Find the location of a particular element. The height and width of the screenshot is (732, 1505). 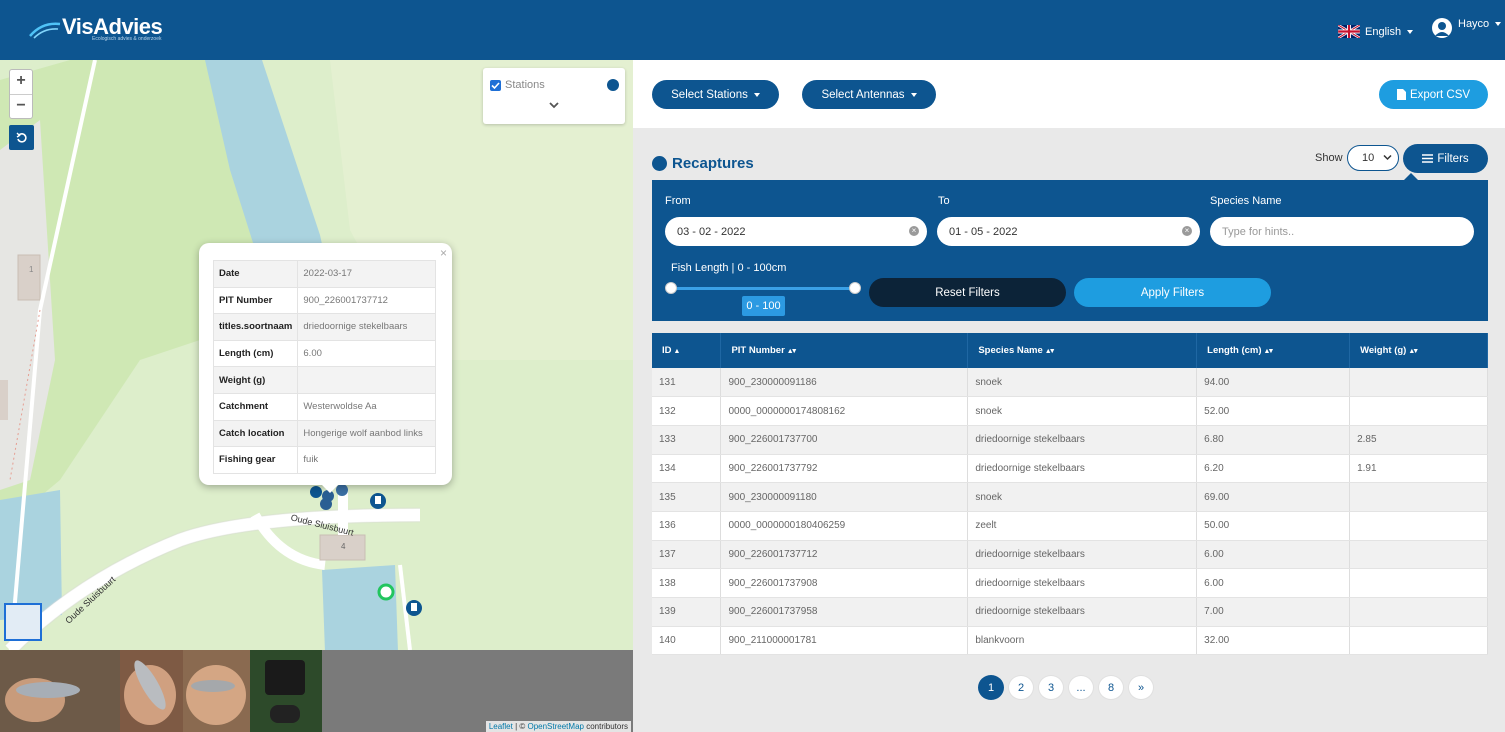

minimap-thumbnail is located at coordinates (23, 622).